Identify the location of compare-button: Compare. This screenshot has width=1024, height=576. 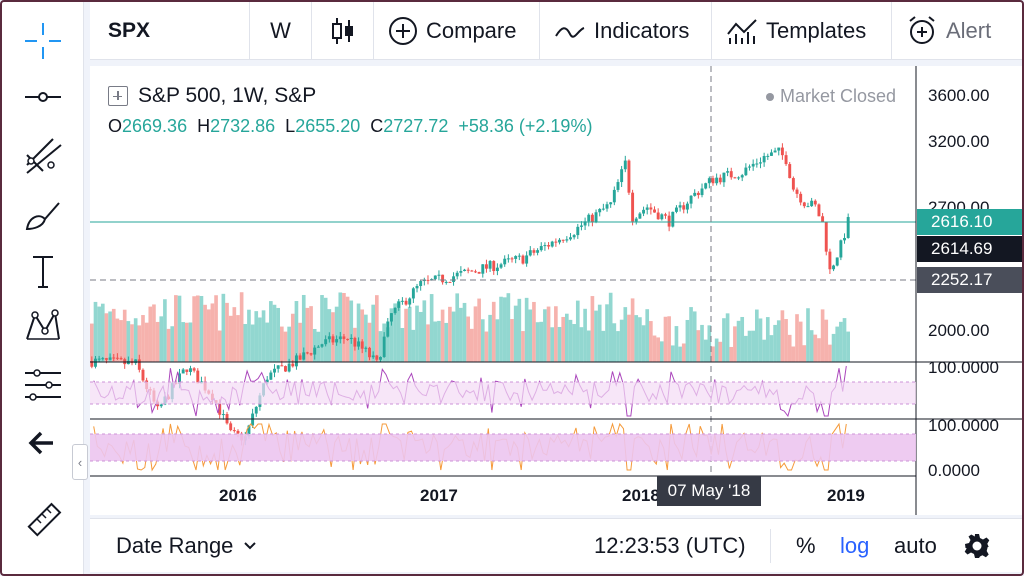
(457, 30).